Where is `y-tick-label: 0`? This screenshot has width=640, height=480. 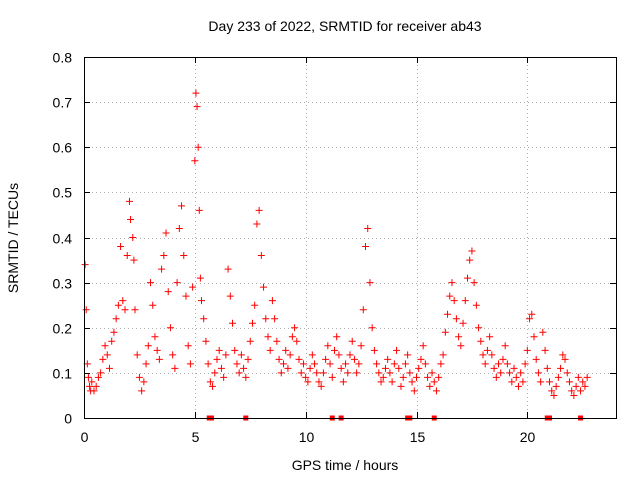 y-tick-label: 0 is located at coordinates (68, 419).